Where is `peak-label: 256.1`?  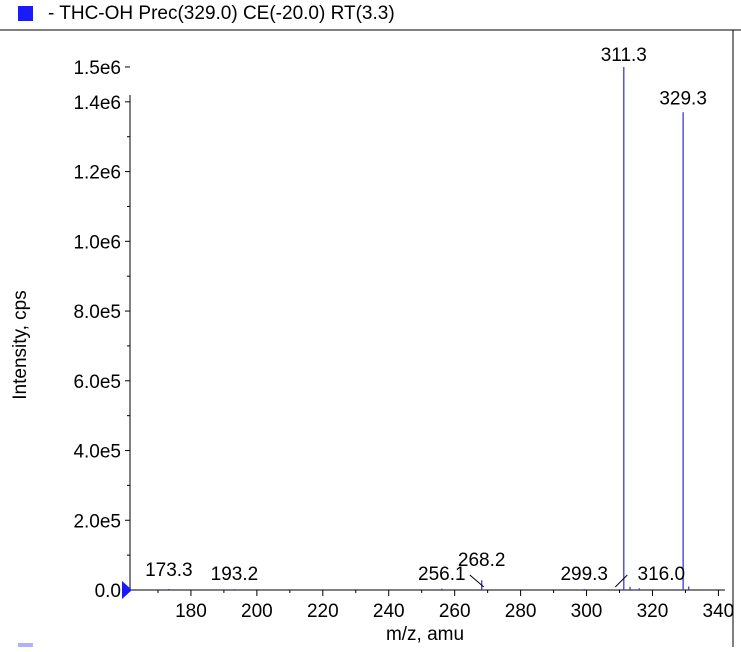
peak-label: 256.1 is located at coordinates (442, 574).